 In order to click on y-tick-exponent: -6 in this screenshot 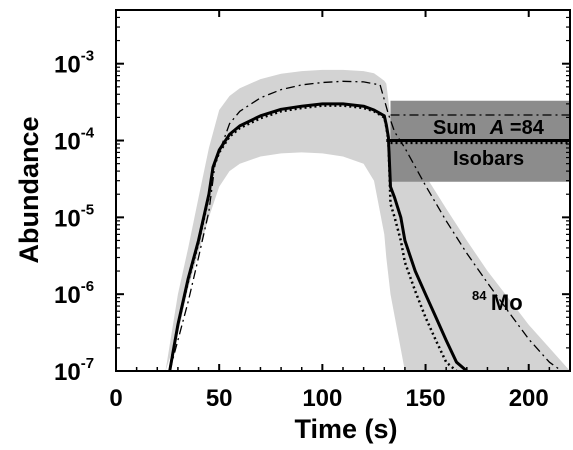, I will do `click(87, 286)`.